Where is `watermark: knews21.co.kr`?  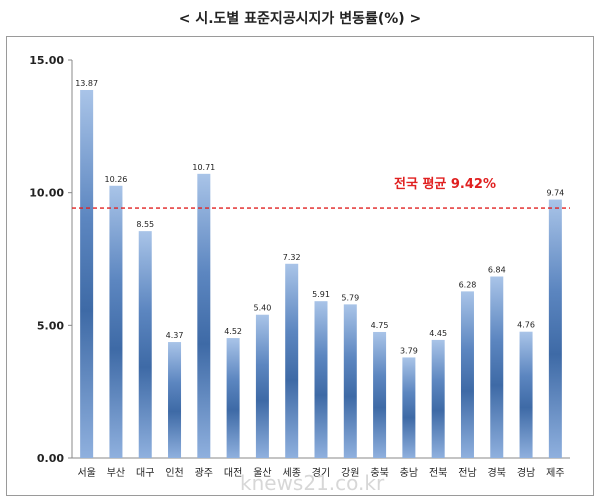
watermark: knews21.co.kr is located at coordinates (312, 483).